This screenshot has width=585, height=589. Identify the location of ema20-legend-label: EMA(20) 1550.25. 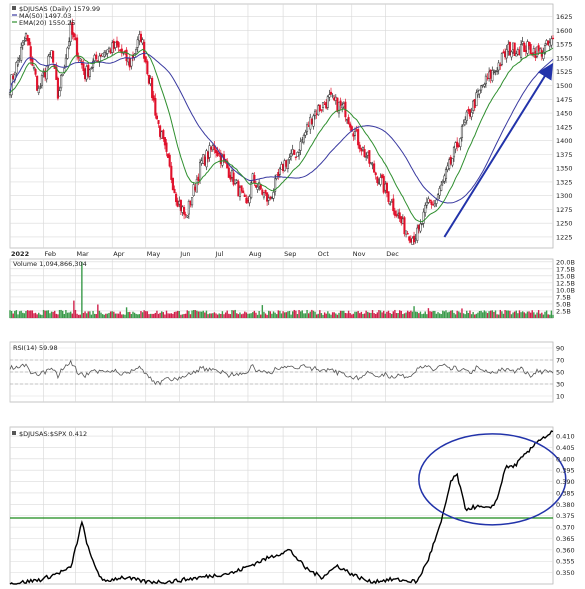
(47, 23).